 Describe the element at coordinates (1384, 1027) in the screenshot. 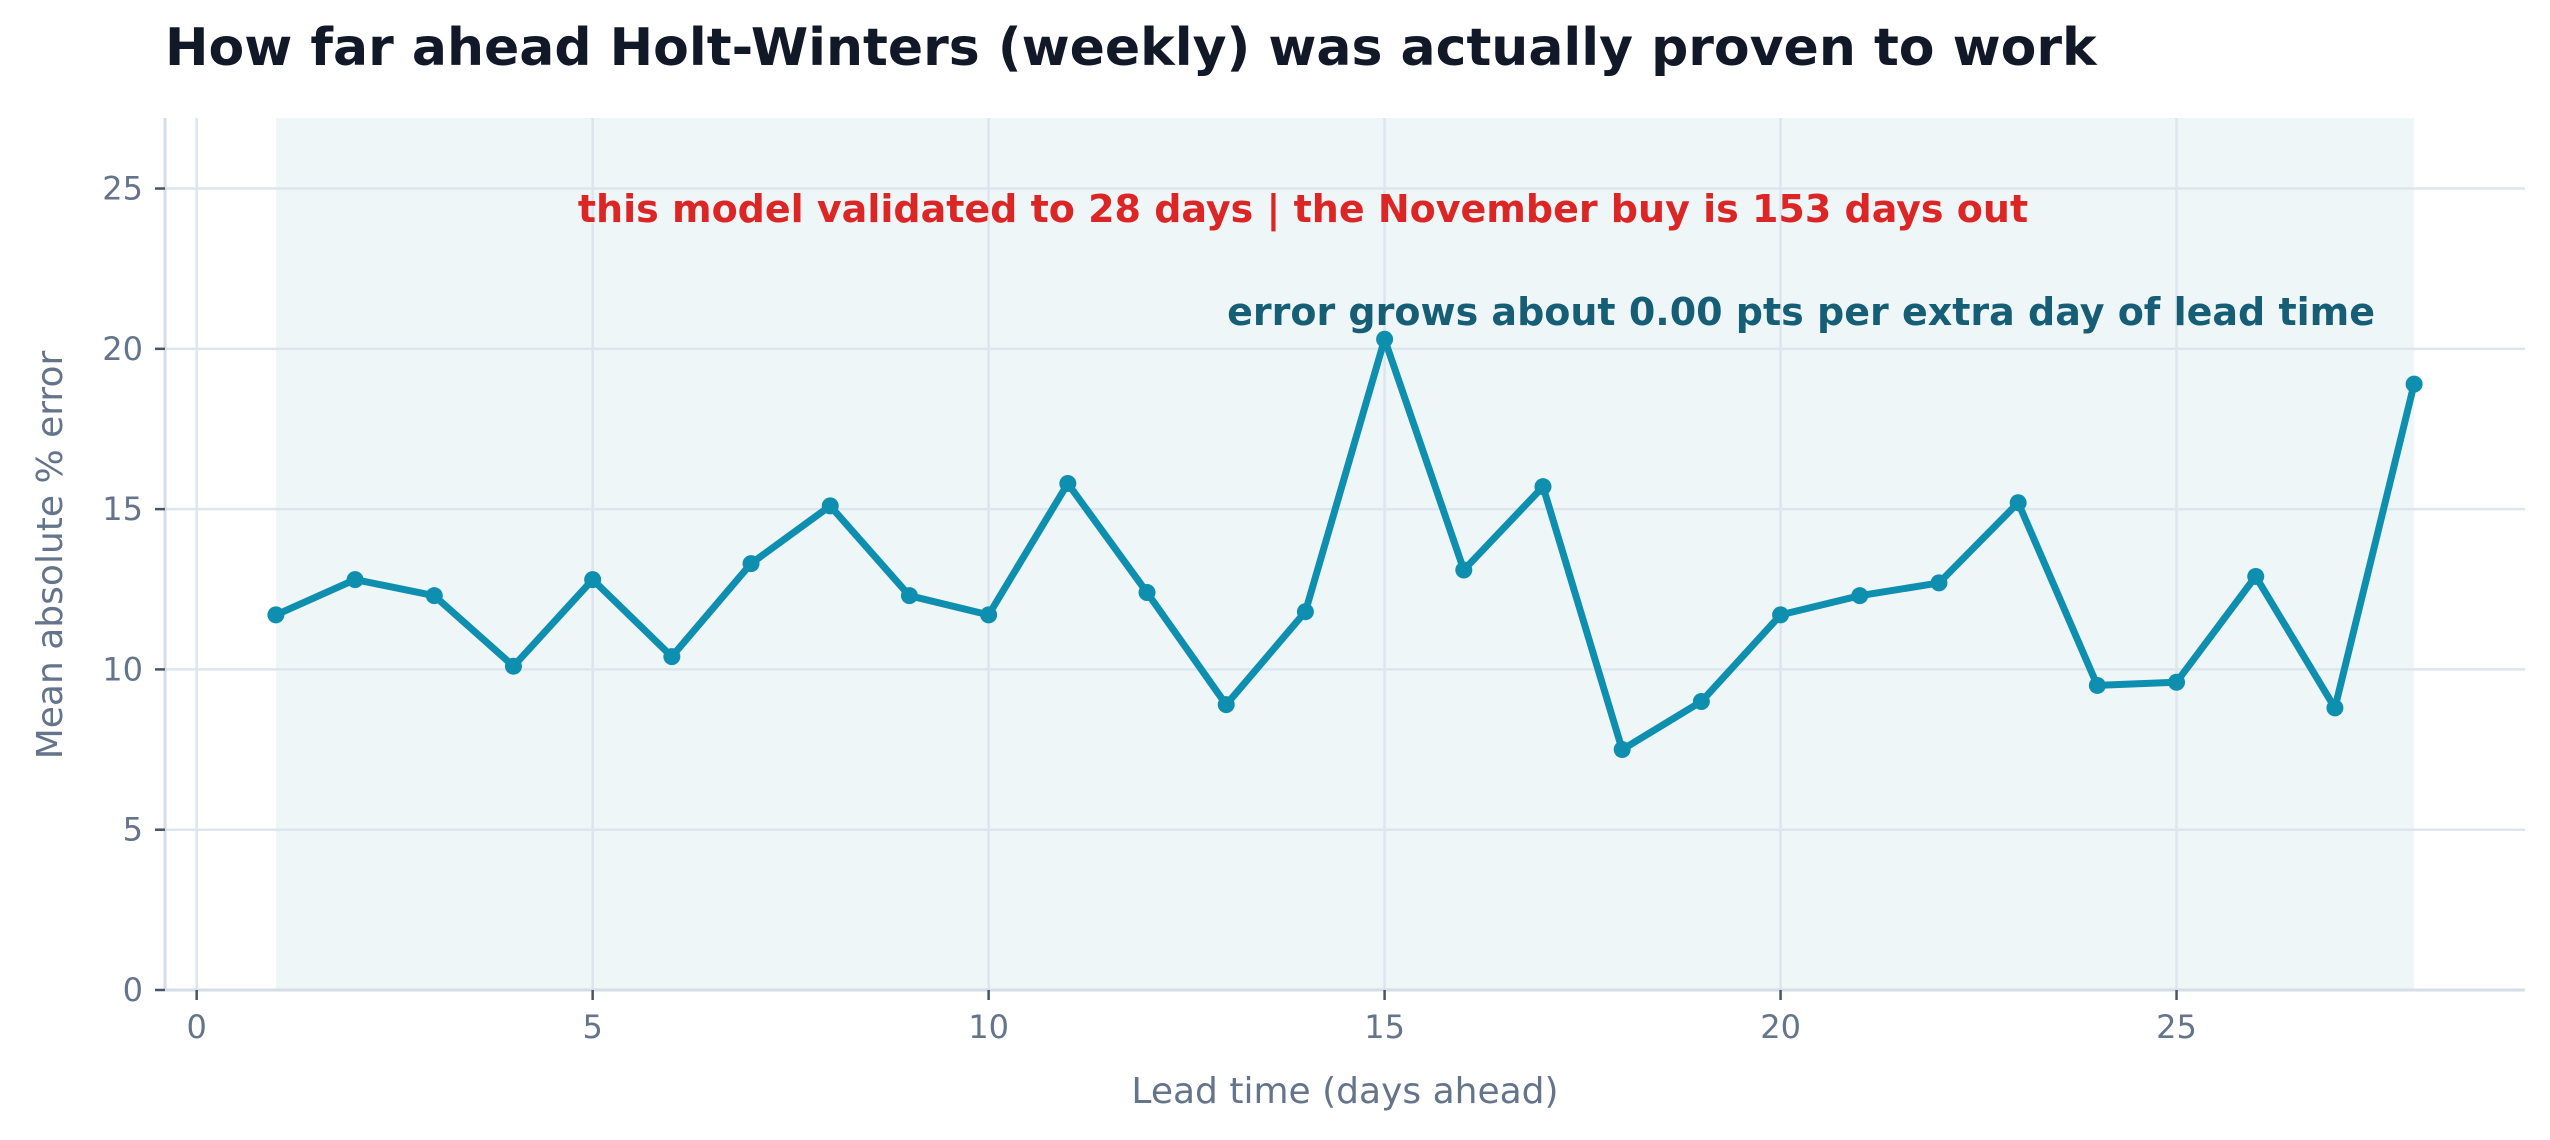

I see `x-tick-label: 15` at that location.